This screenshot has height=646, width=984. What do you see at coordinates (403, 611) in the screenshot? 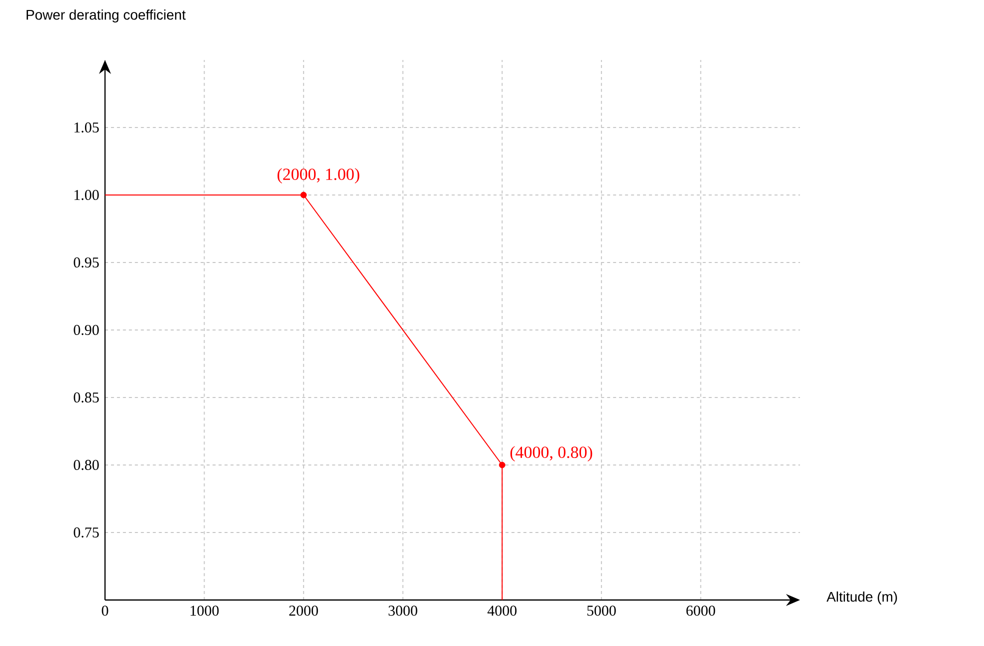
I see `x-tick-label: 3000` at bounding box center [403, 611].